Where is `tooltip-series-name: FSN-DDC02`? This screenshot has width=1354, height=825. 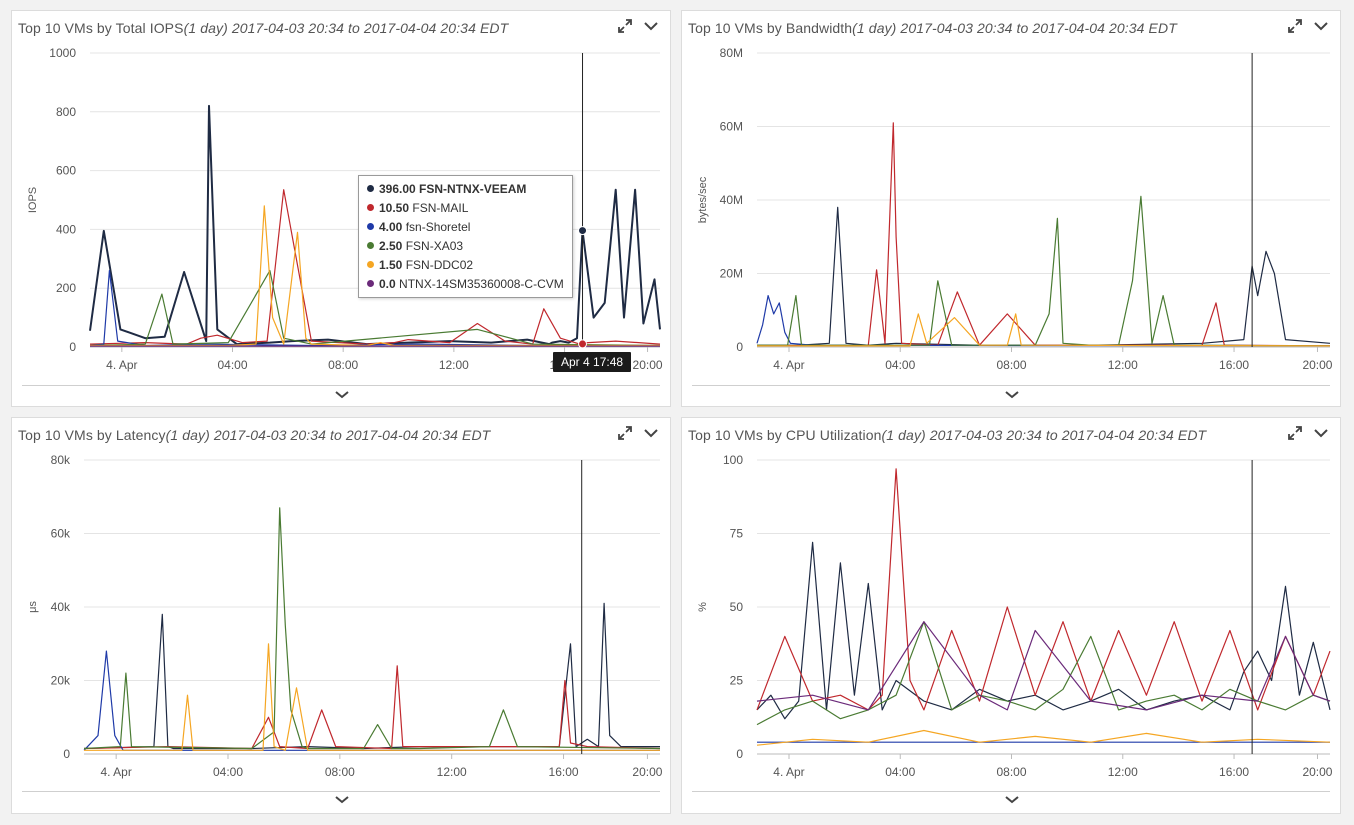
tooltip-series-name: FSN-DDC02 is located at coordinates (439, 265).